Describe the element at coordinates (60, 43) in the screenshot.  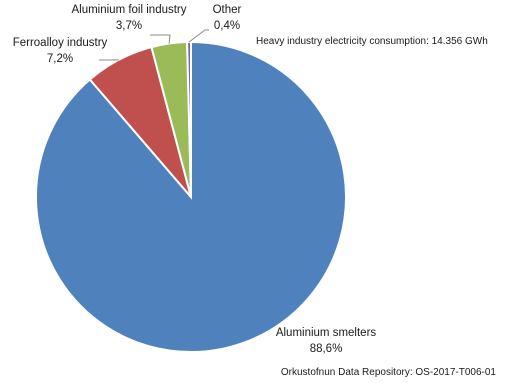
I see `slice-label-ferroalloy-industry: Ferroalloy industry` at that location.